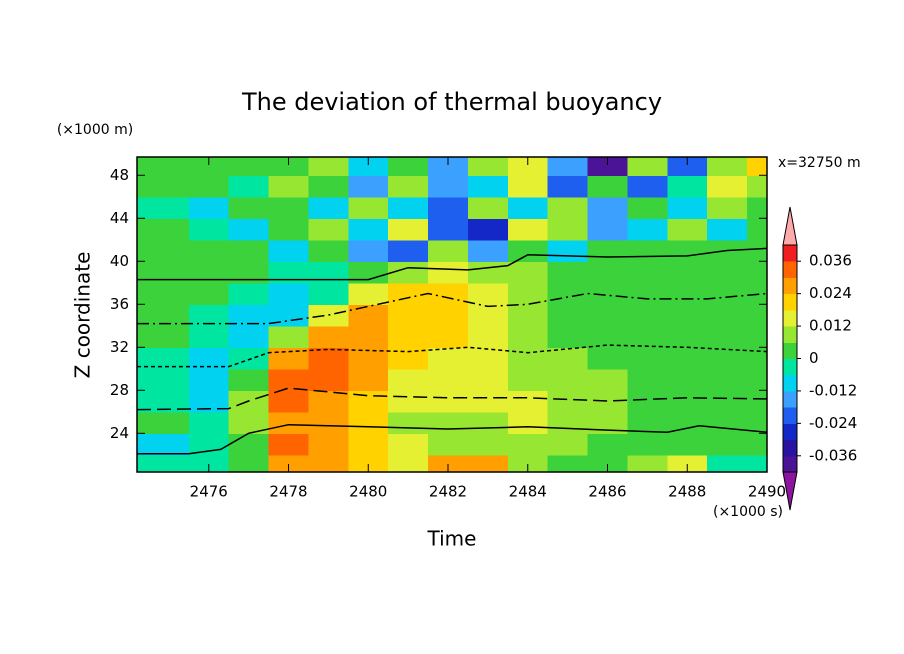 This screenshot has width=904, height=654. I want to click on colorbar-tick-label: 0, so click(814, 358).